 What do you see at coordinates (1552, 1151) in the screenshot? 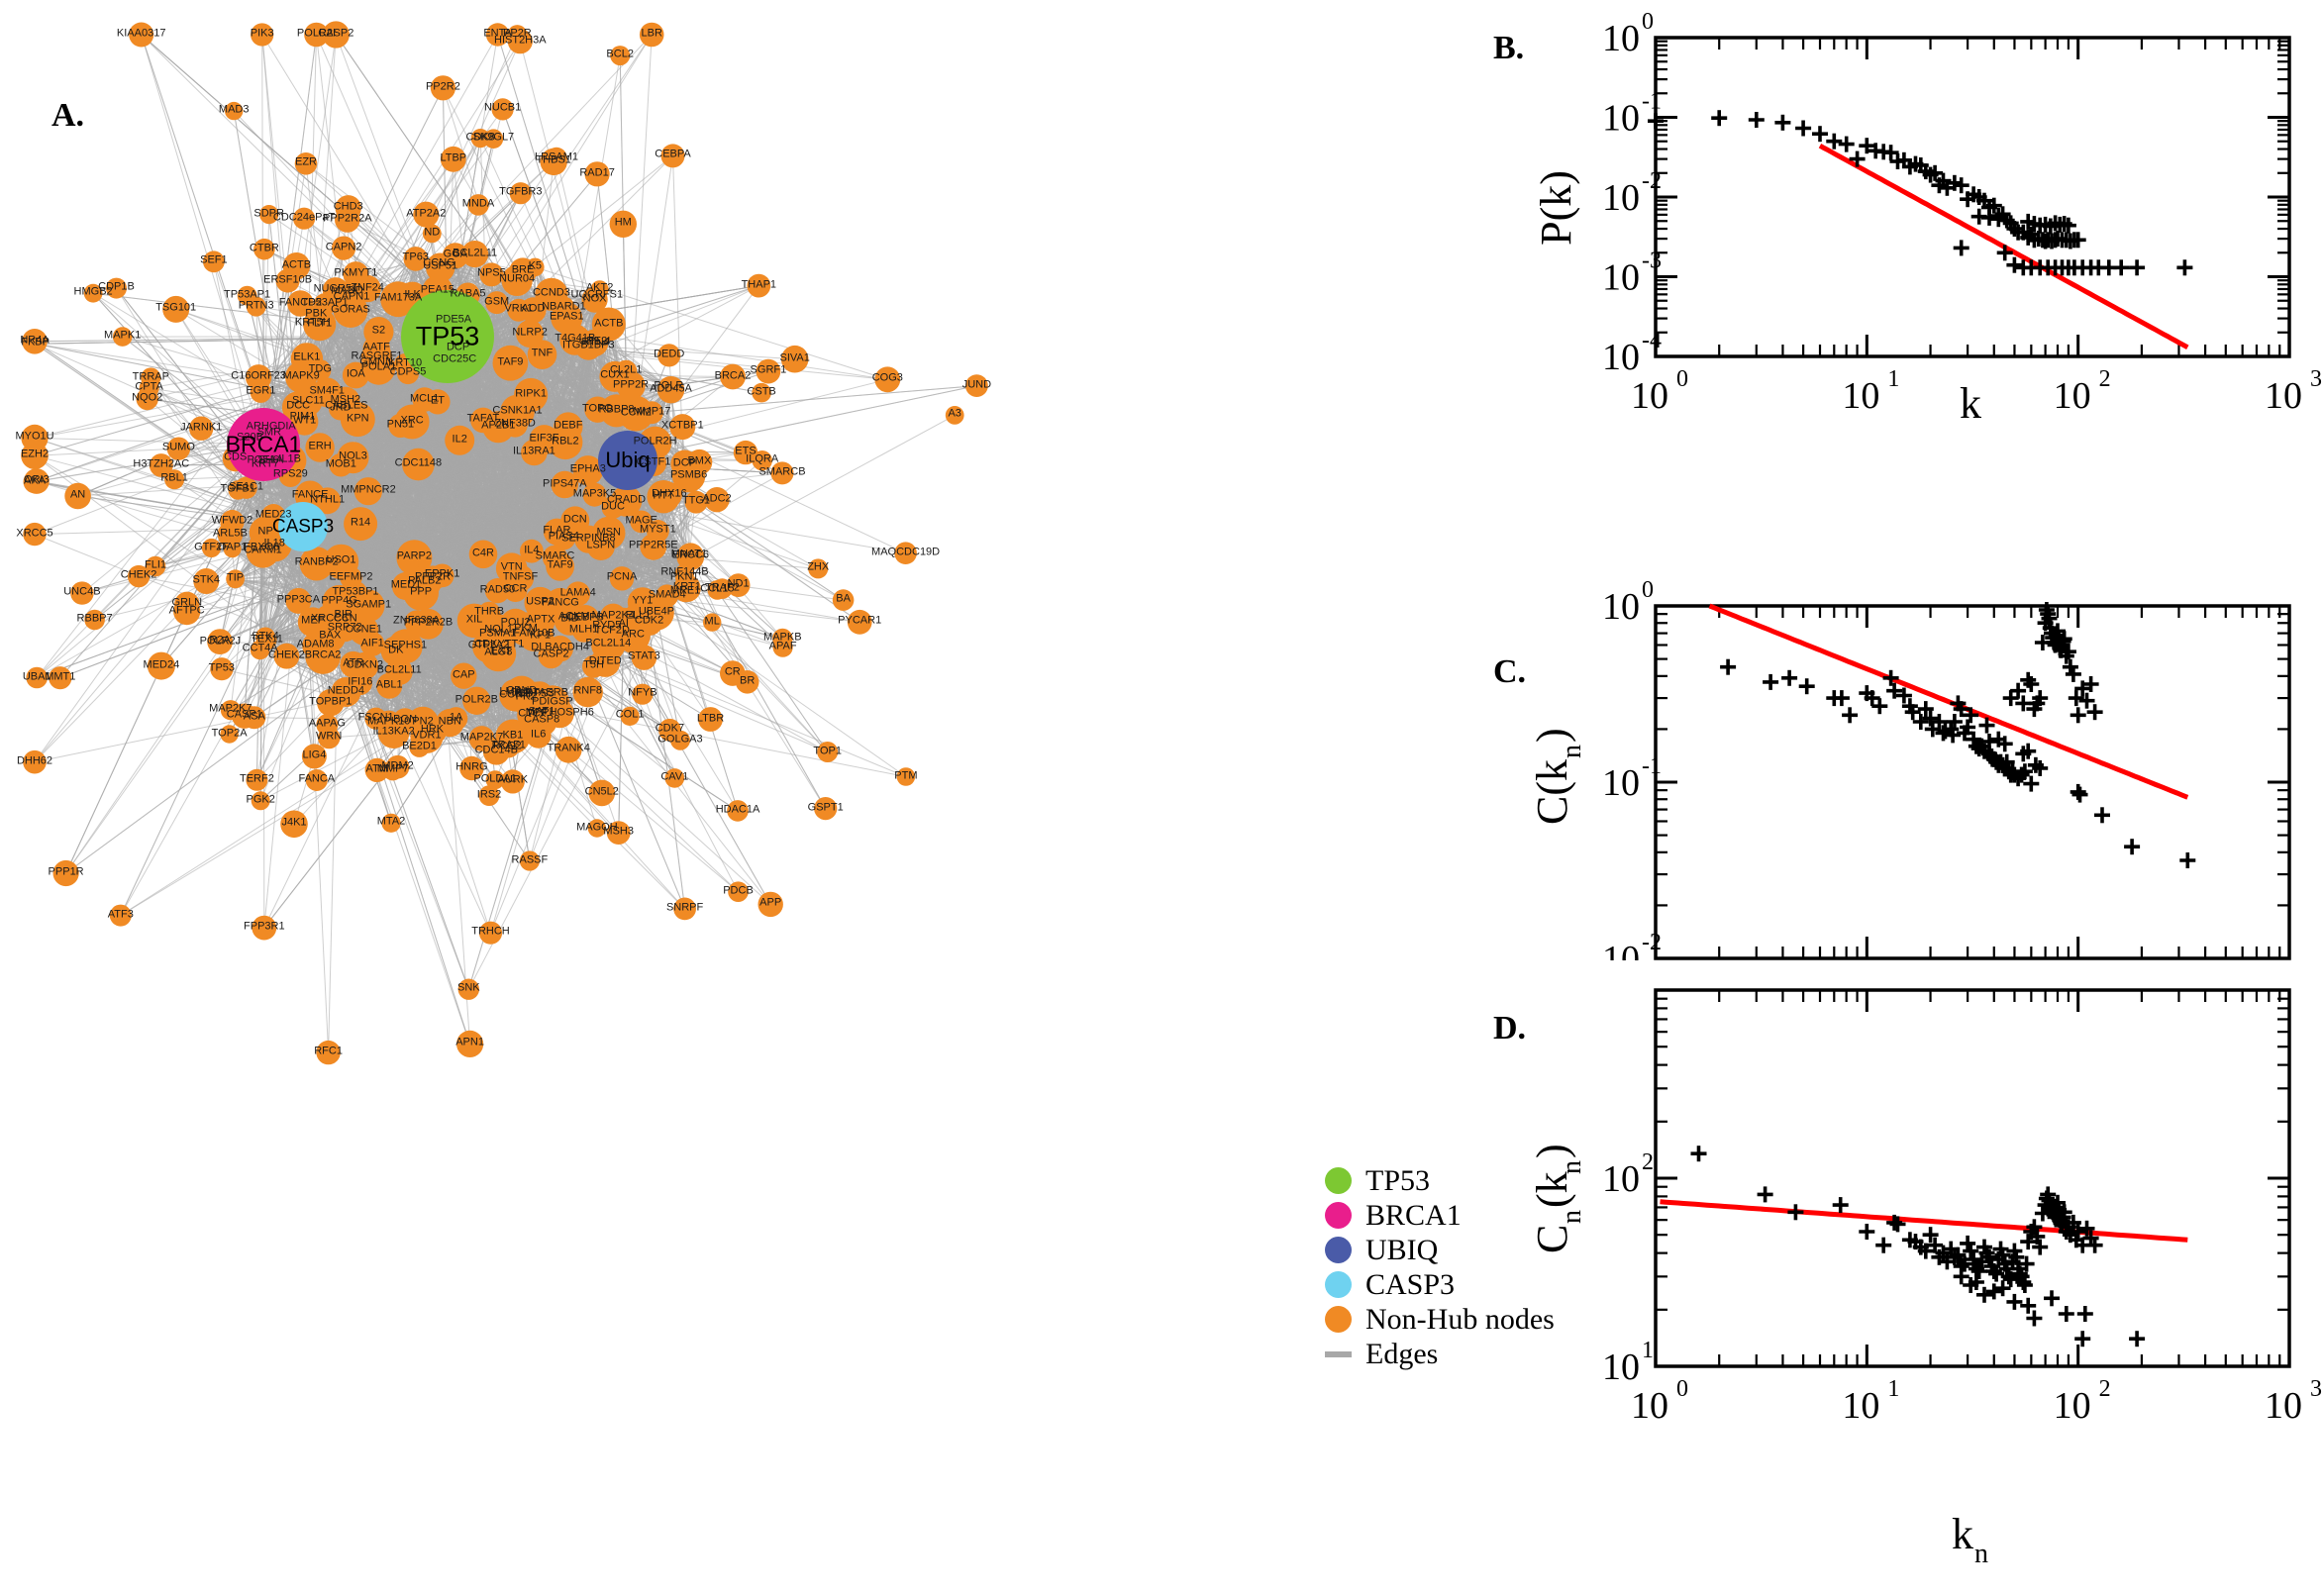
I see `panel-d-ylabel-close: )` at bounding box center [1552, 1151].